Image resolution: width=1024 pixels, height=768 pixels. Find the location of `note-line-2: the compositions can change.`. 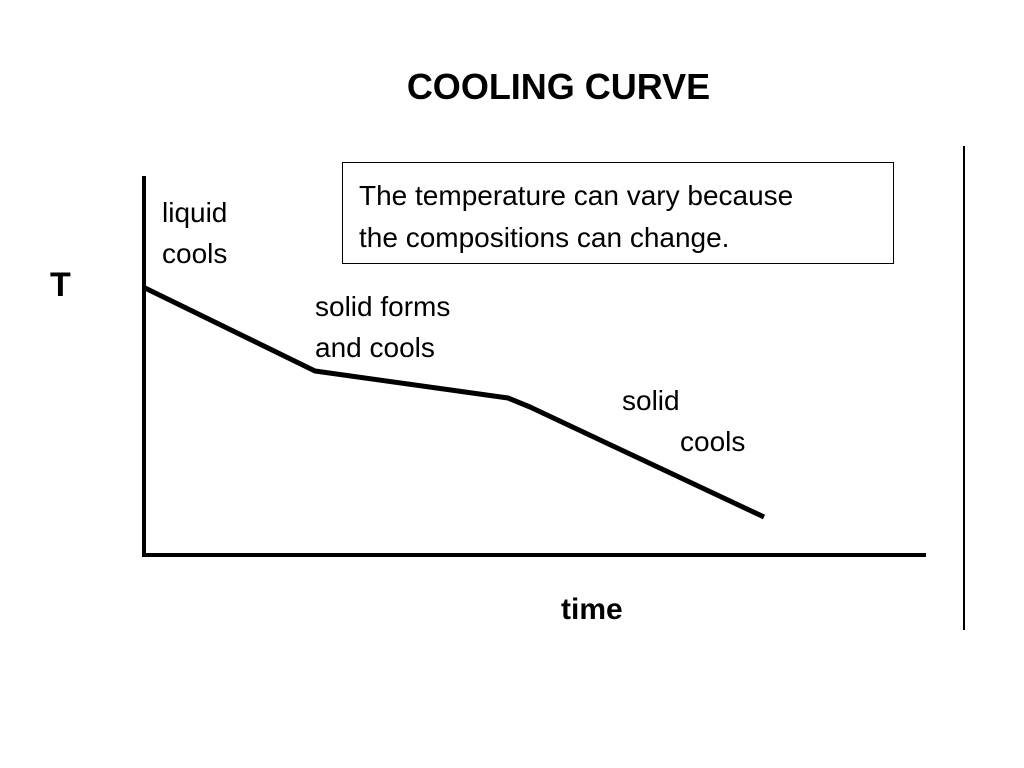

note-line-2: the compositions can change. is located at coordinates (544, 237).